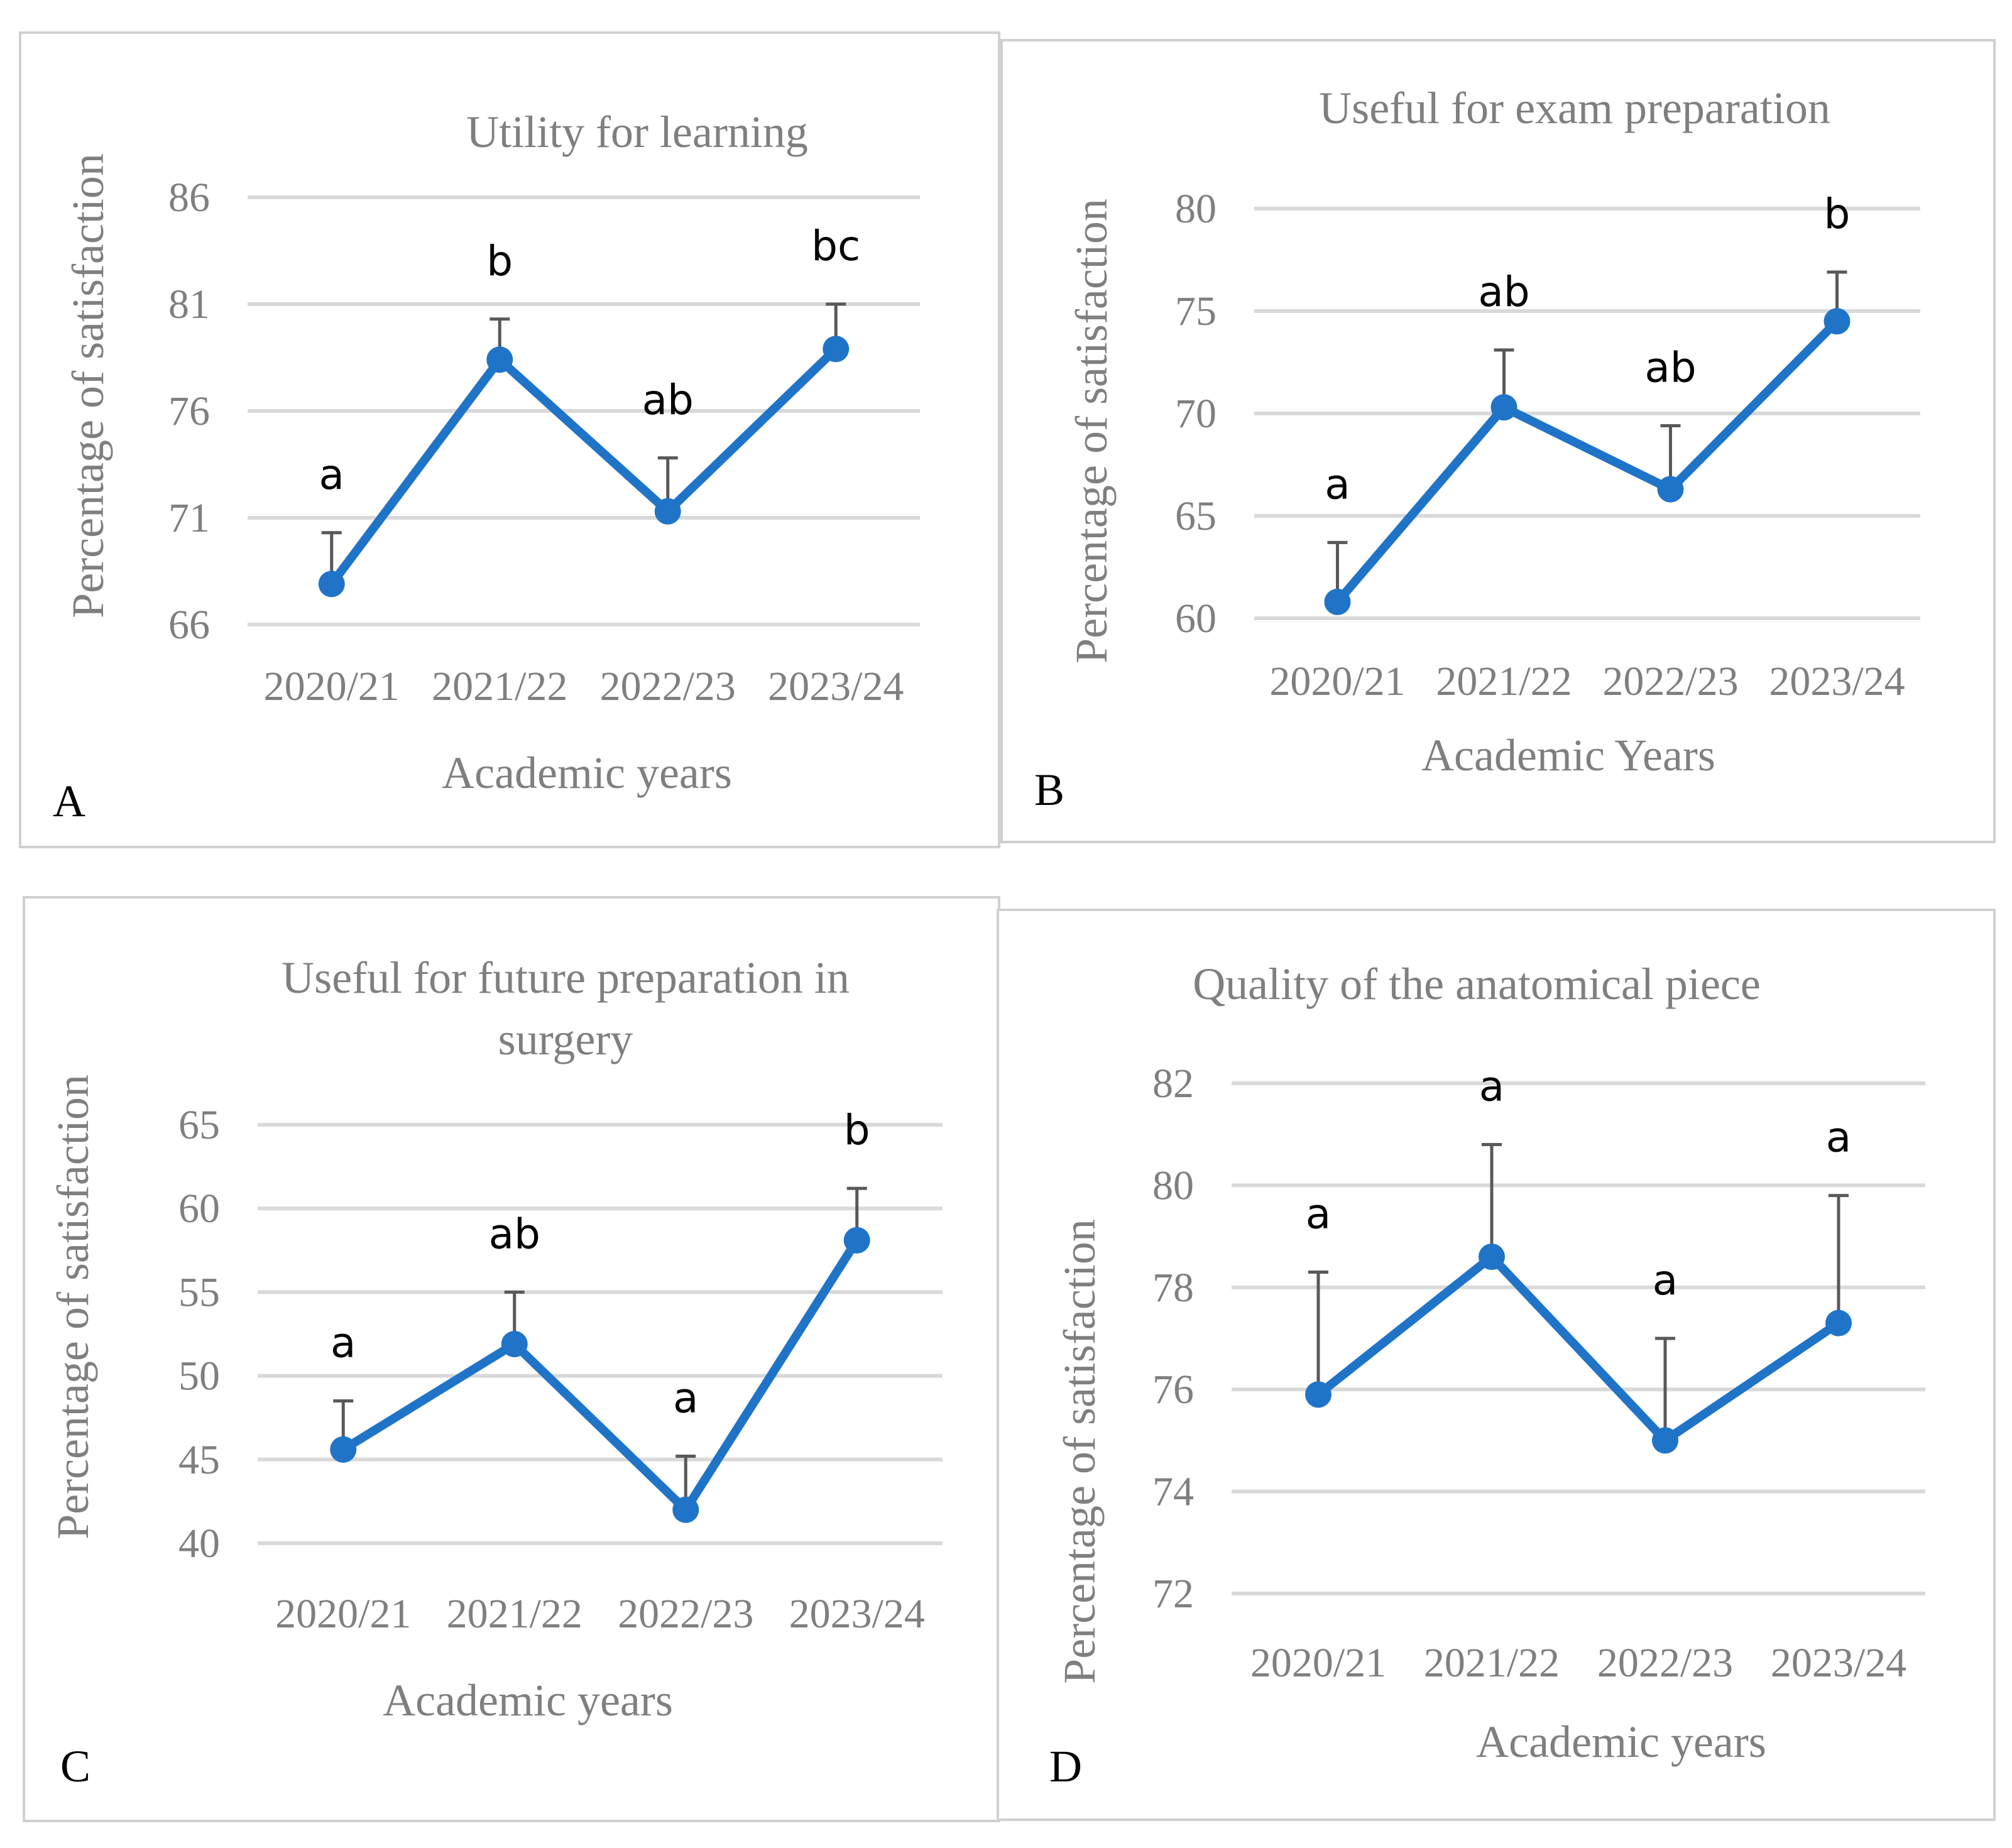  Describe the element at coordinates (1173, 1594) in the screenshot. I see `y-tick-label: 72` at that location.